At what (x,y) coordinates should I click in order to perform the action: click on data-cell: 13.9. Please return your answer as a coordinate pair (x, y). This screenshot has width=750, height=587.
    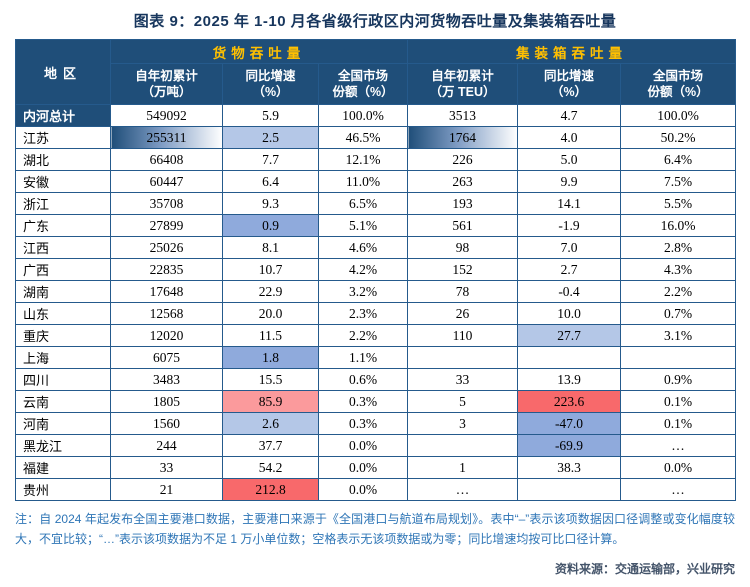
    Looking at the image, I should click on (569, 379).